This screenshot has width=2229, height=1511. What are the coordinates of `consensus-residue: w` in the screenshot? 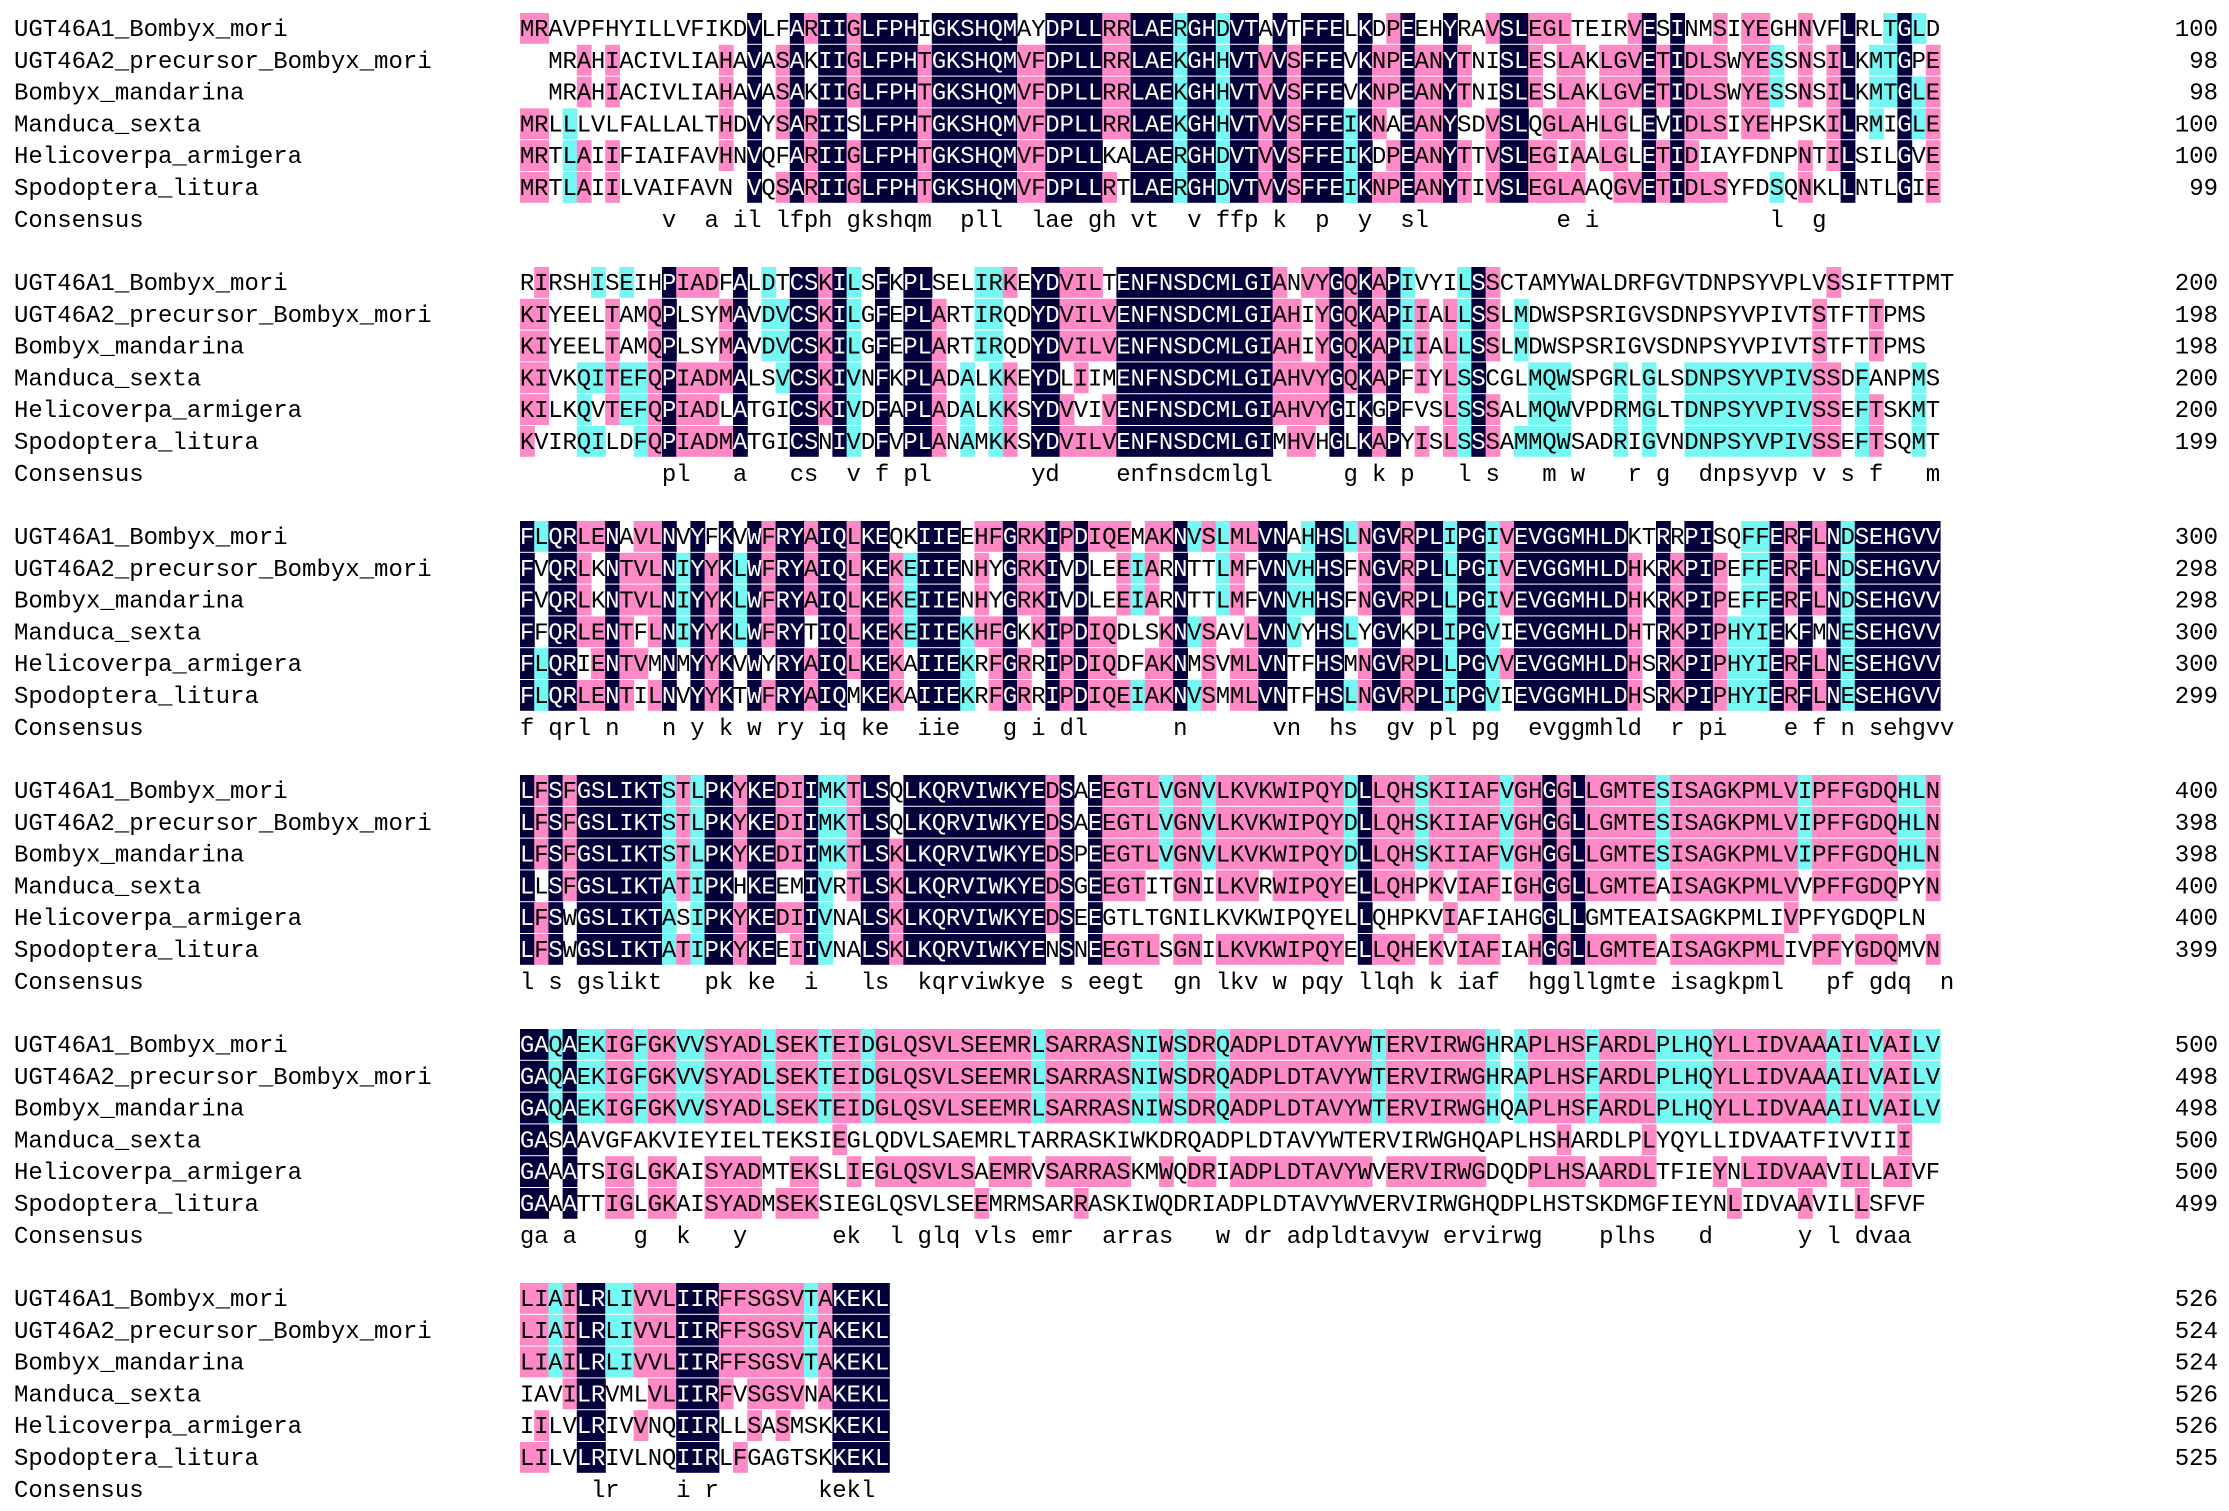 It's located at (1279, 983).